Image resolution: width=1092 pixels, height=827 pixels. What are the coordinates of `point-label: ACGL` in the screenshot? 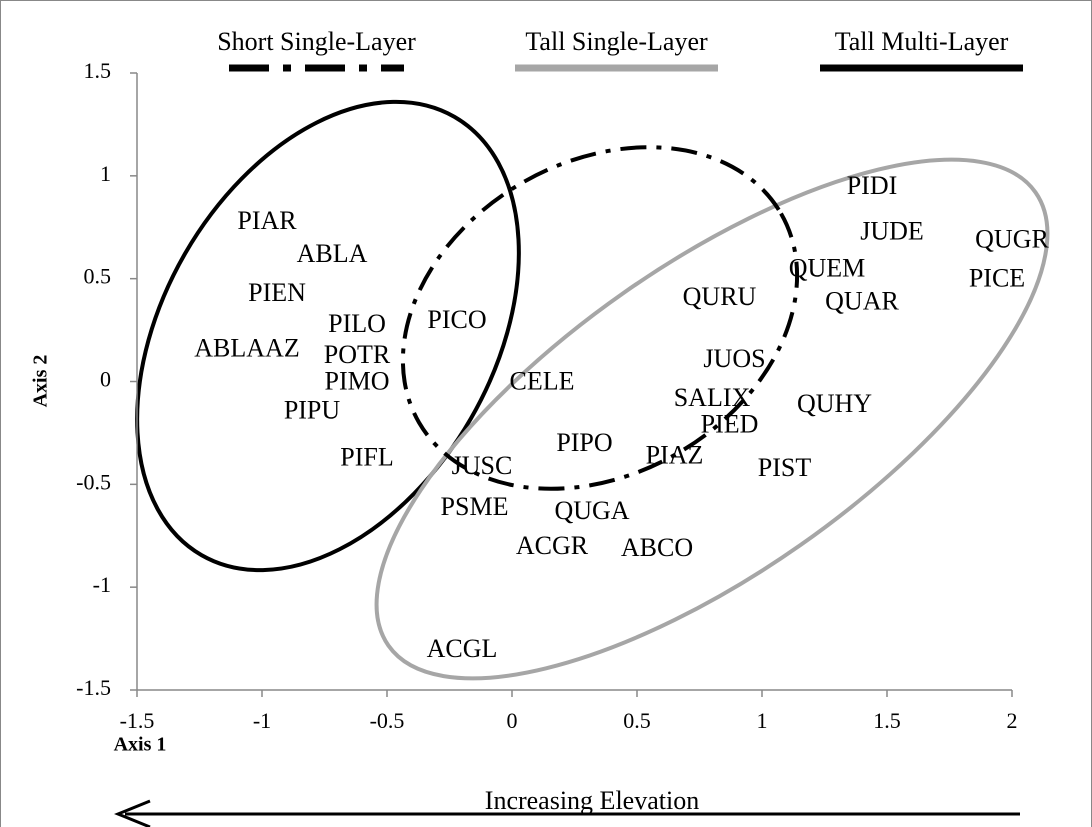 It's located at (462, 648).